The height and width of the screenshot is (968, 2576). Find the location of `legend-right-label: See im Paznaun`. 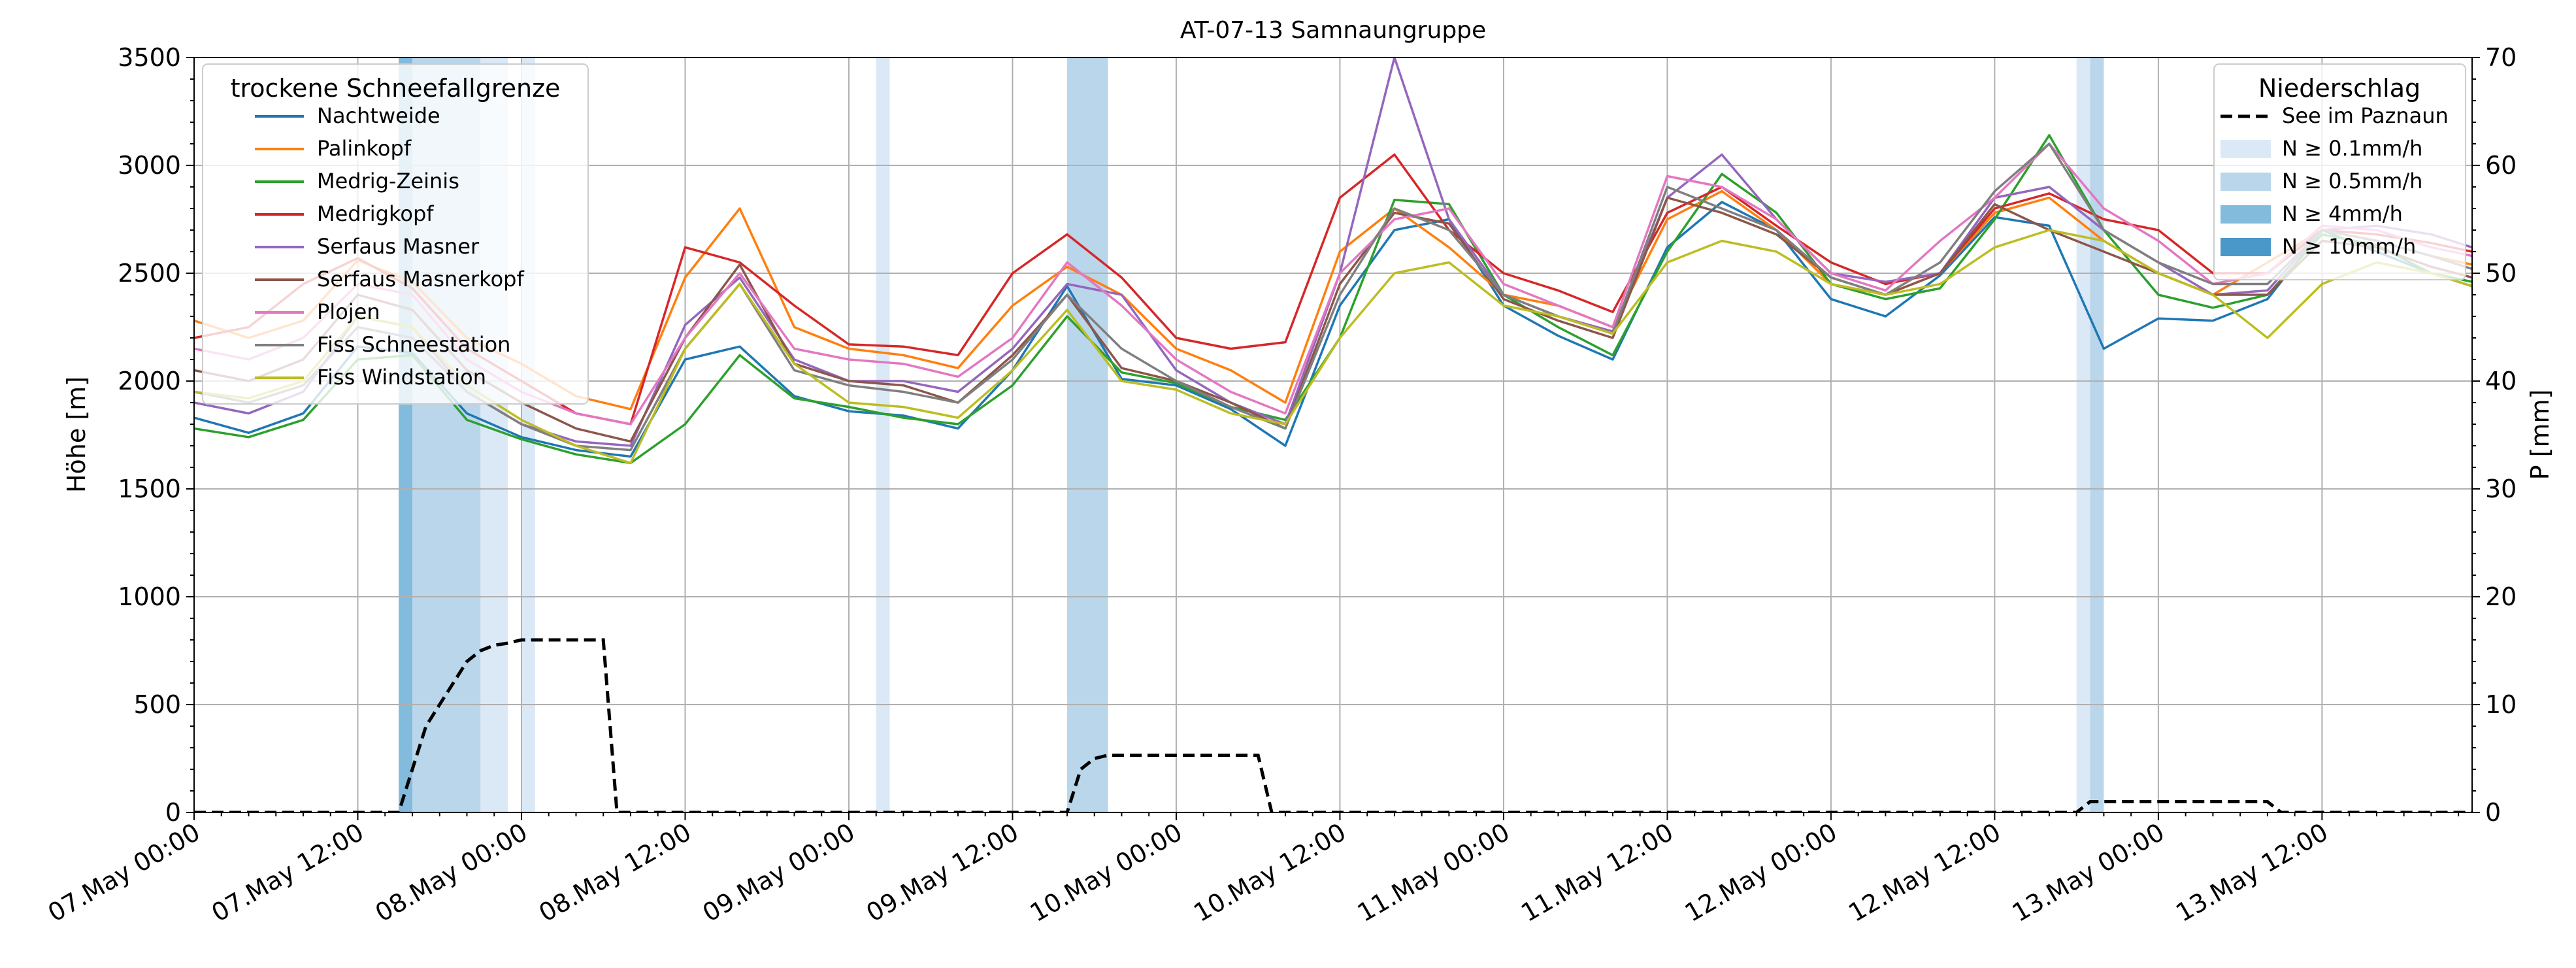

legend-right-label: See im Paznaun is located at coordinates (2365, 115).